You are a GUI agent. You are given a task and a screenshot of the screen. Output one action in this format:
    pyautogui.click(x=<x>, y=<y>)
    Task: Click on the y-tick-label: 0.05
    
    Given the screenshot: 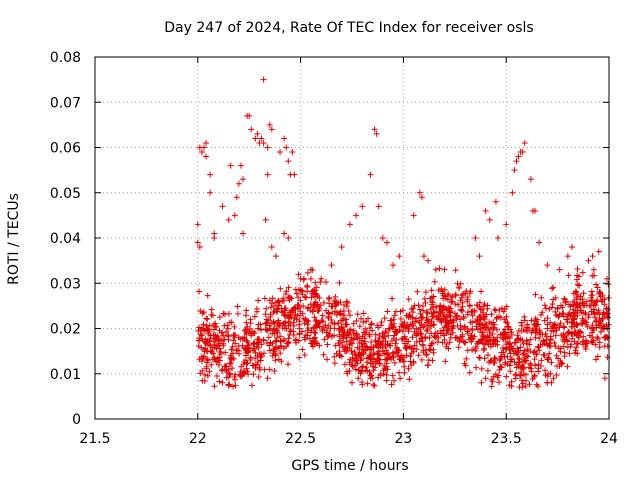 What is the action you would take?
    pyautogui.click(x=65, y=194)
    